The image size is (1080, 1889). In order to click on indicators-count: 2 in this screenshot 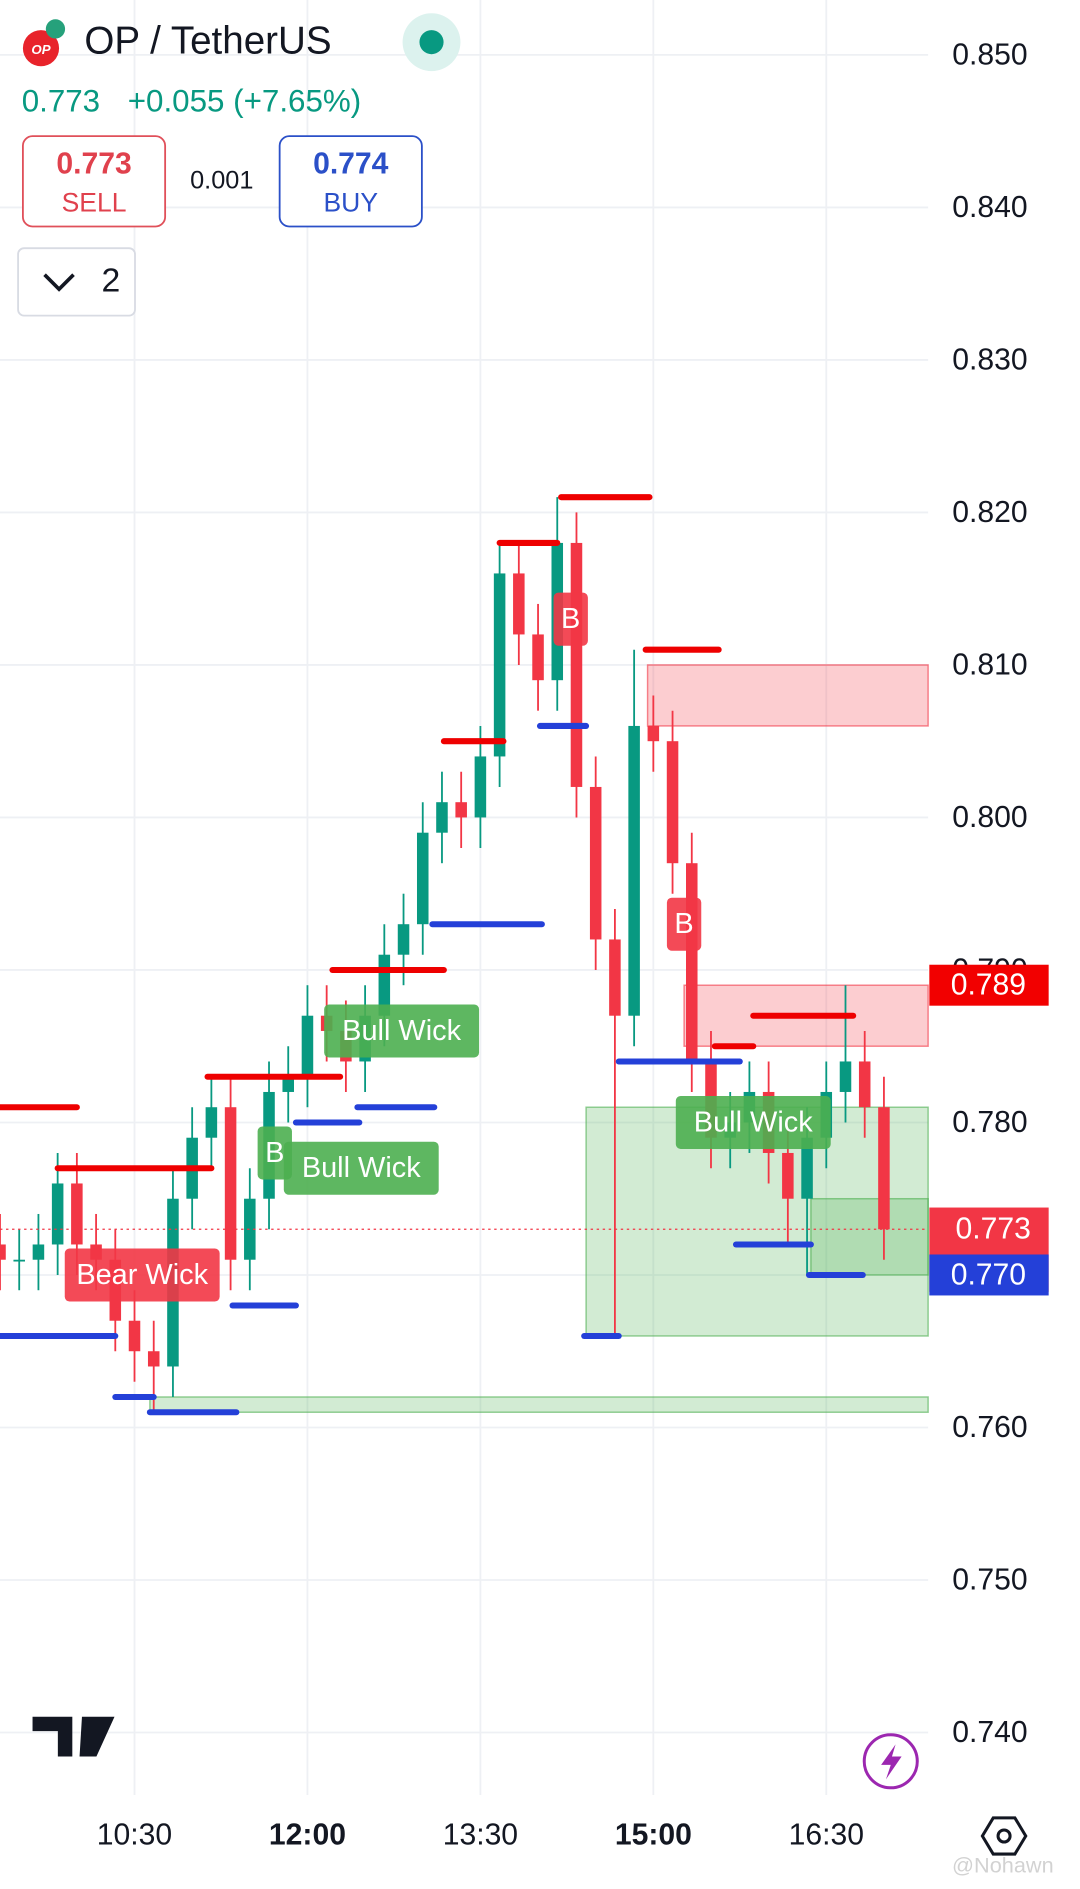, I will do `click(111, 281)`.